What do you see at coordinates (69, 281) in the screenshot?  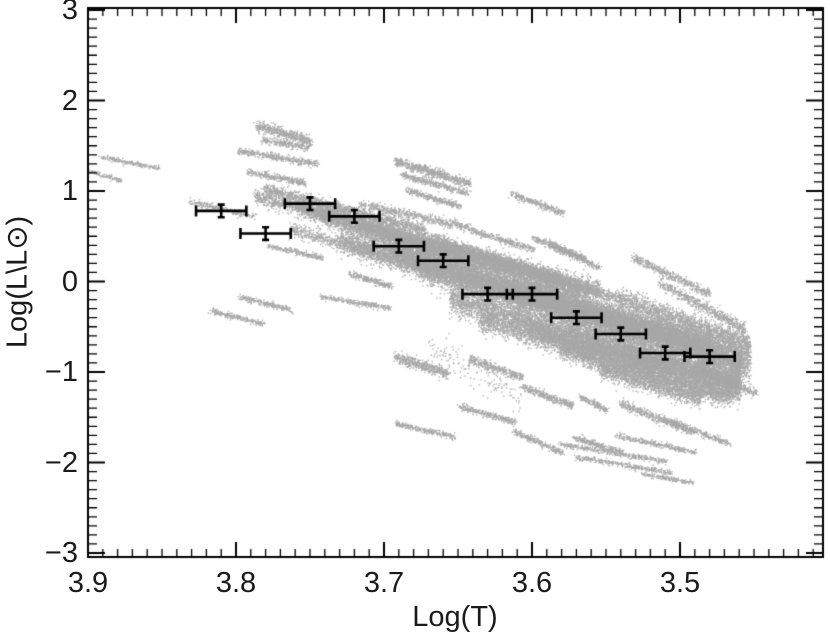 I see `y-tick-label: 0` at bounding box center [69, 281].